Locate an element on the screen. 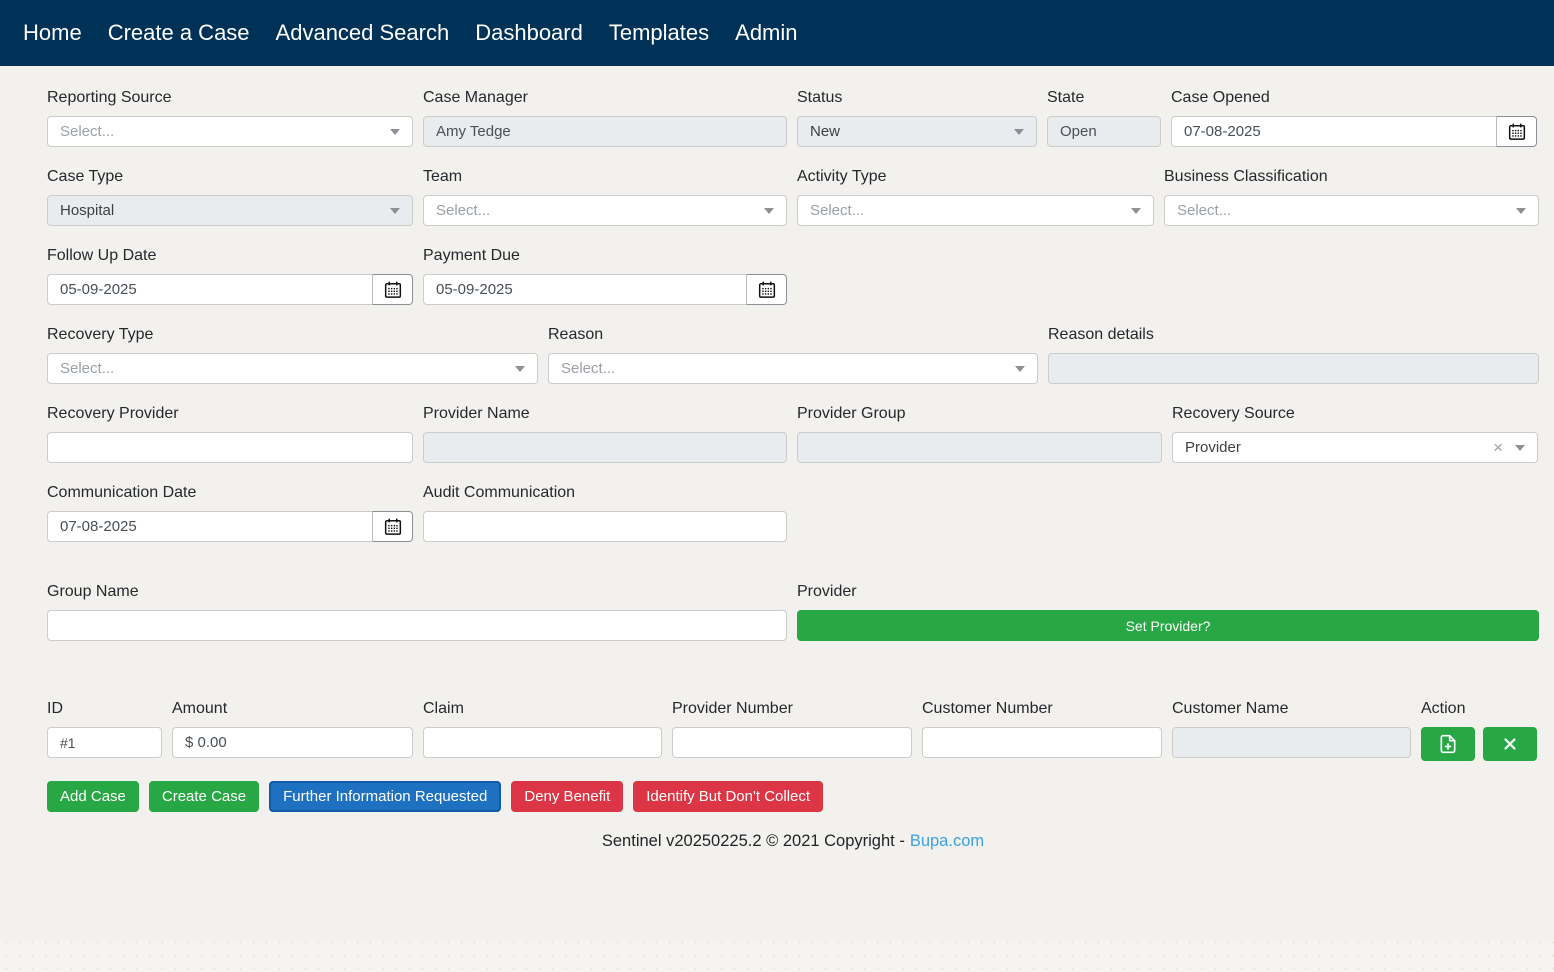 This screenshot has width=1554, height=972. add-case-button: Add Case is located at coordinates (93, 796).